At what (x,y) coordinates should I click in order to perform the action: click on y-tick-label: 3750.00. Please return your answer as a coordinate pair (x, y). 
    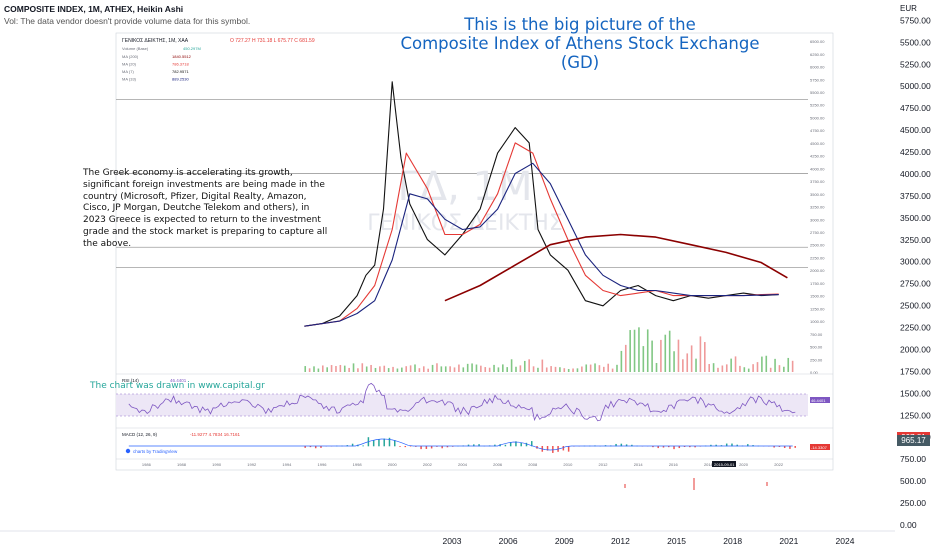
    Looking at the image, I should click on (915, 196).